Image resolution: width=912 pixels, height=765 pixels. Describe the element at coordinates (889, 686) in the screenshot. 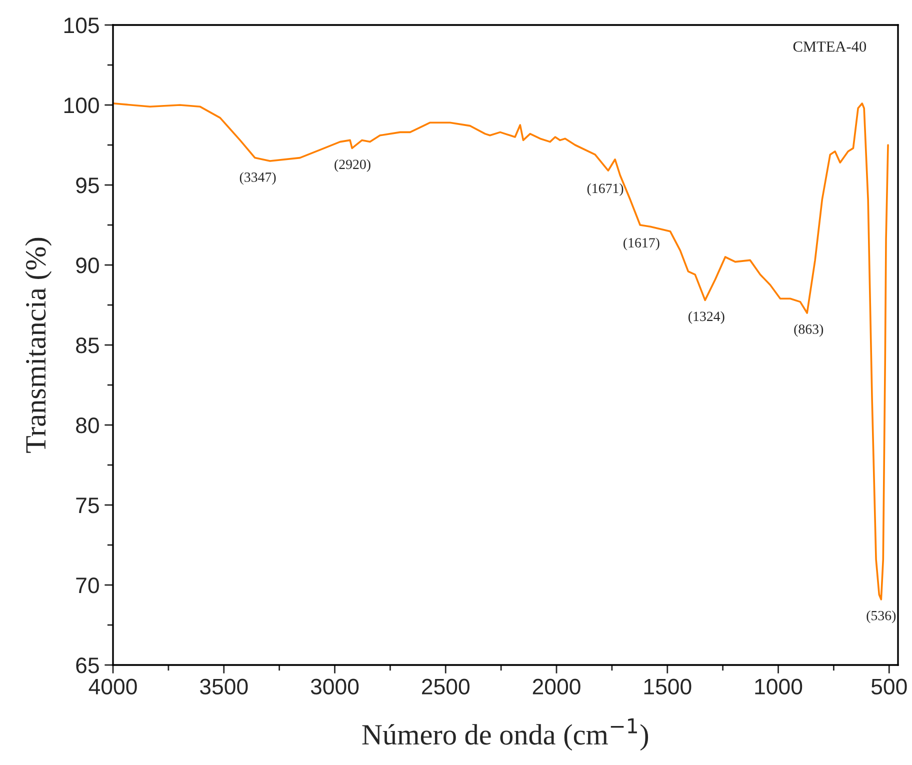

I see `x-tick-label: 500` at that location.